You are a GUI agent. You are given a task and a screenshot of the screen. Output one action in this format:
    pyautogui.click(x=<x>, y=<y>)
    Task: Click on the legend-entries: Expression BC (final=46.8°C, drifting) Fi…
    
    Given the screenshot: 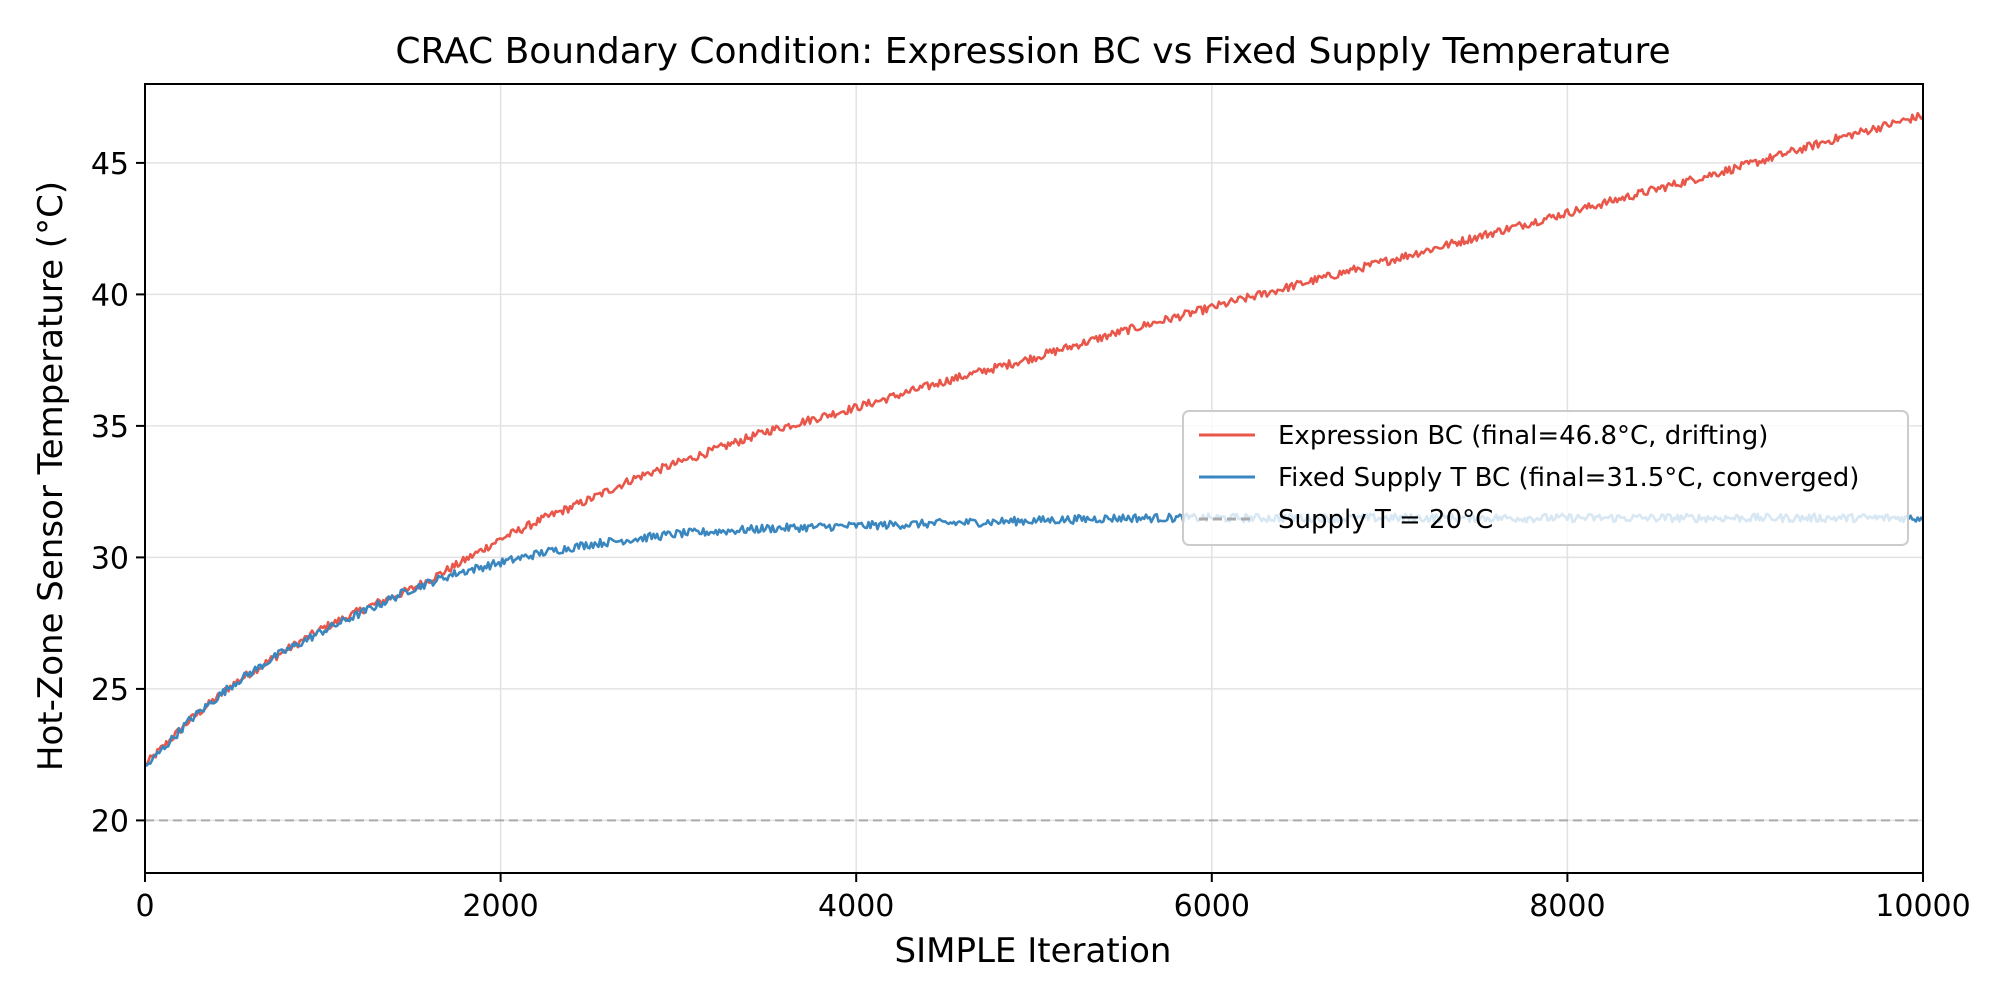 What is the action you would take?
    pyautogui.click(x=1529, y=478)
    